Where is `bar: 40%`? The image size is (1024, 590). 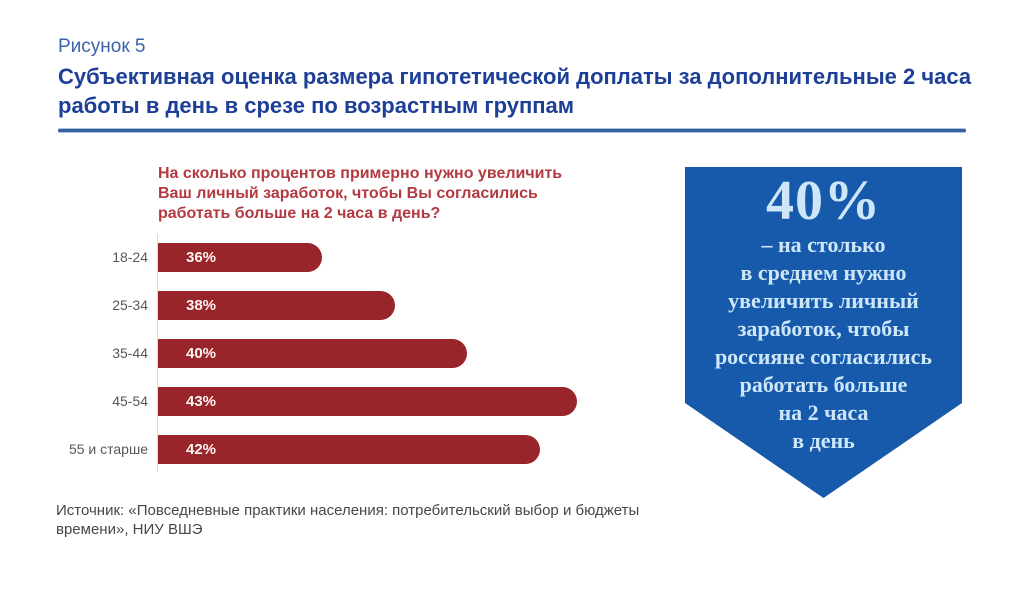 bar: 40% is located at coordinates (313, 353).